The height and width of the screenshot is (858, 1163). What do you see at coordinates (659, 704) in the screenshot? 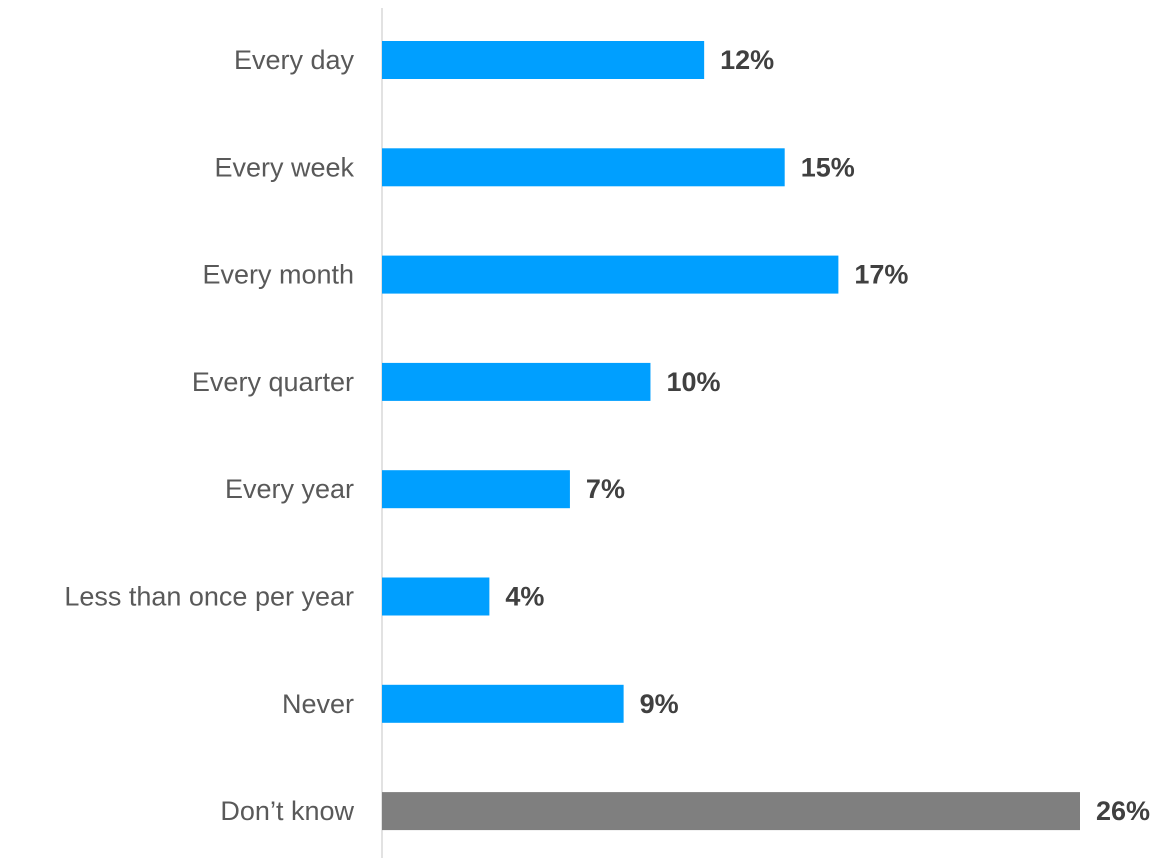
I see `value-label-6: 9%` at bounding box center [659, 704].